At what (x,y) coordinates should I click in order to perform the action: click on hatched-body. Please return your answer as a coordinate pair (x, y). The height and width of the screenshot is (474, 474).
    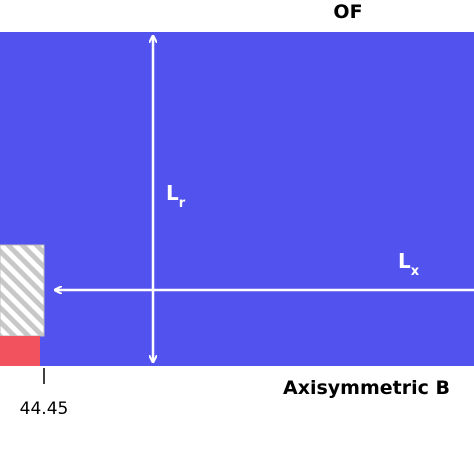
    Looking at the image, I should click on (22, 290).